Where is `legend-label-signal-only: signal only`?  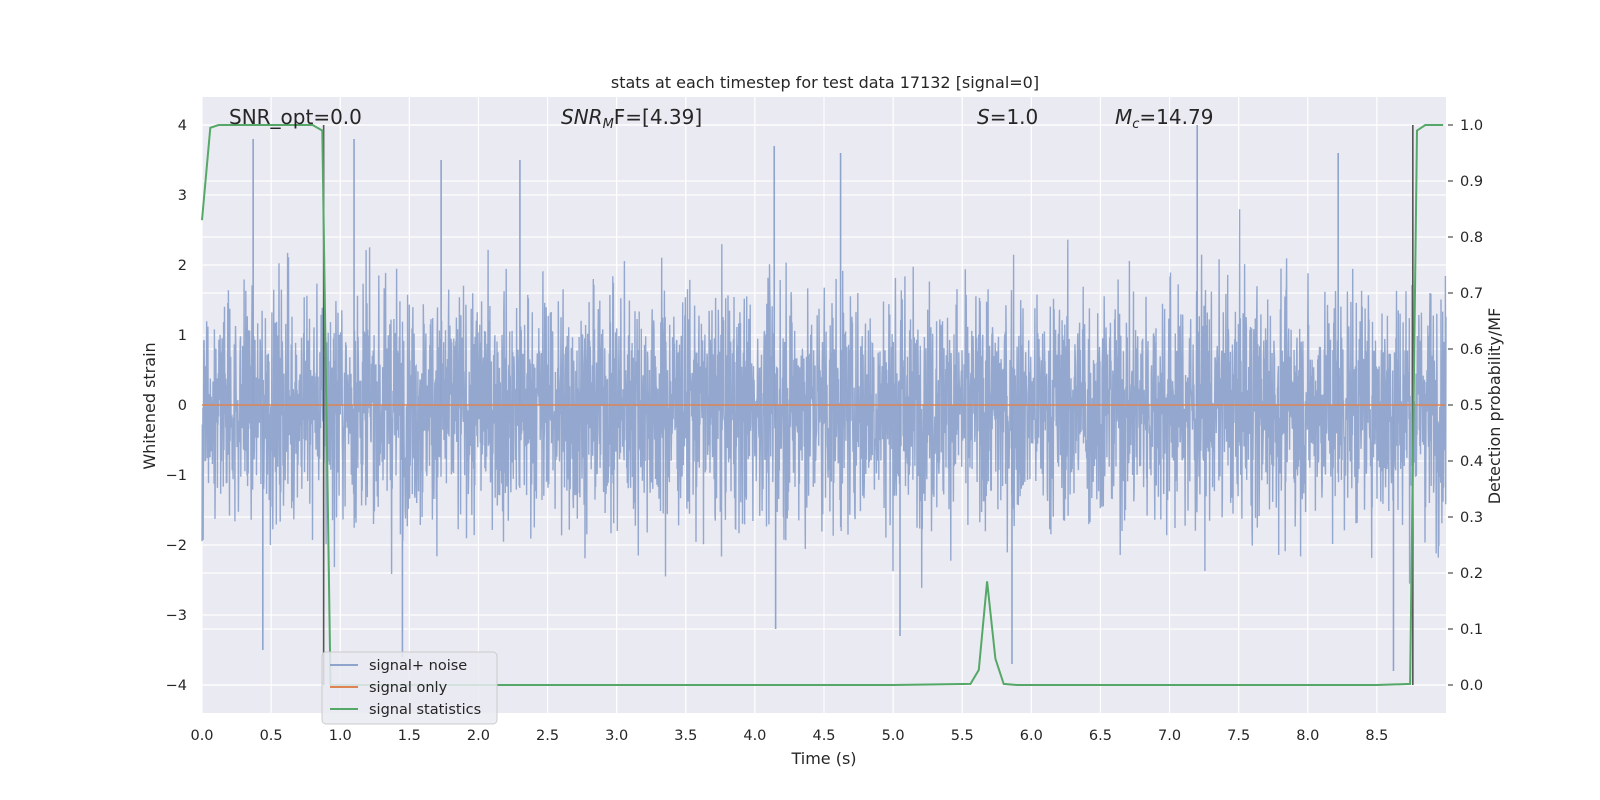
legend-label-signal-only: signal only is located at coordinates (408, 688).